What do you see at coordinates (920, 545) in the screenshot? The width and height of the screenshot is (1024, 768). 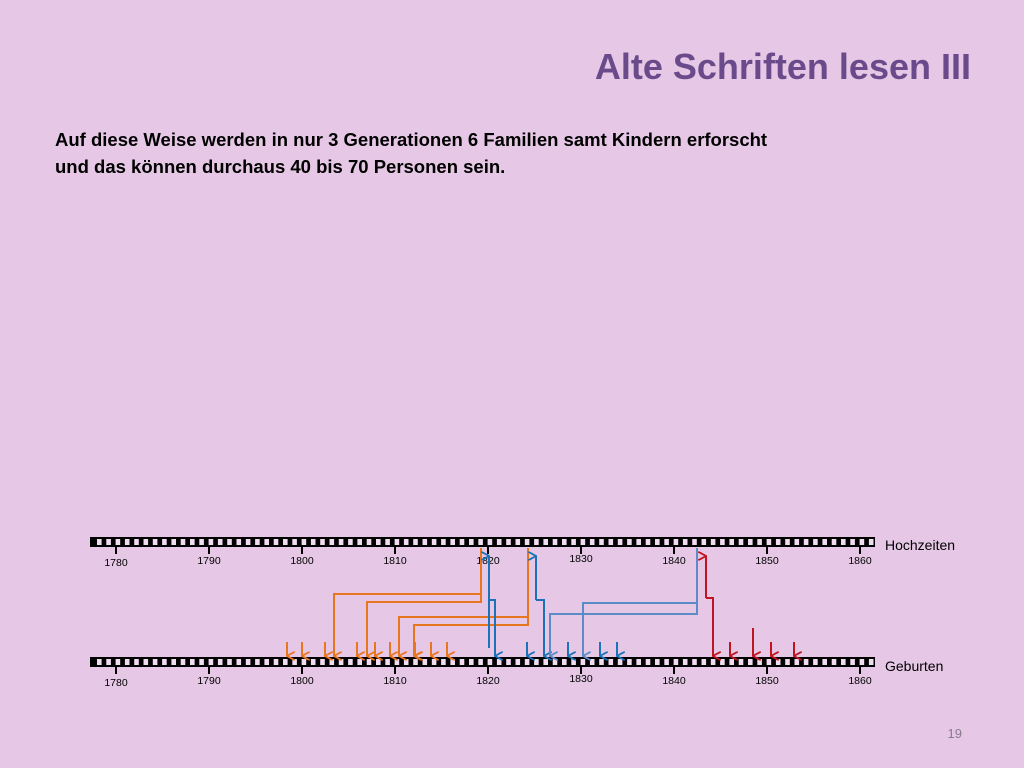 I see `hochzeiten-label: Hochzeiten` at bounding box center [920, 545].